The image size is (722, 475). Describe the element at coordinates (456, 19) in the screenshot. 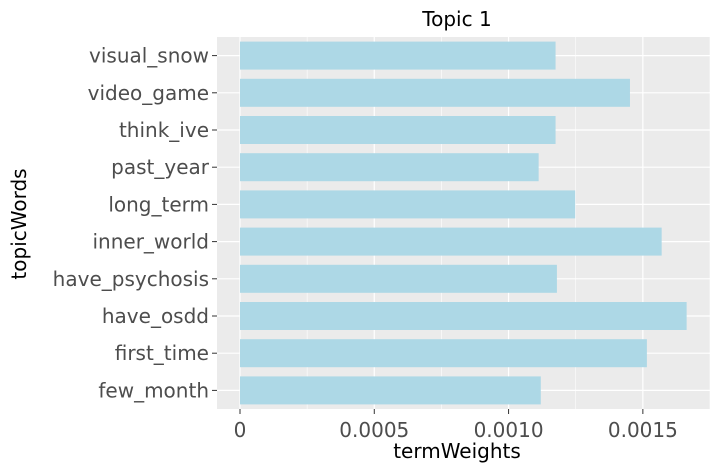

I see `chart-title: Topic 1` at that location.